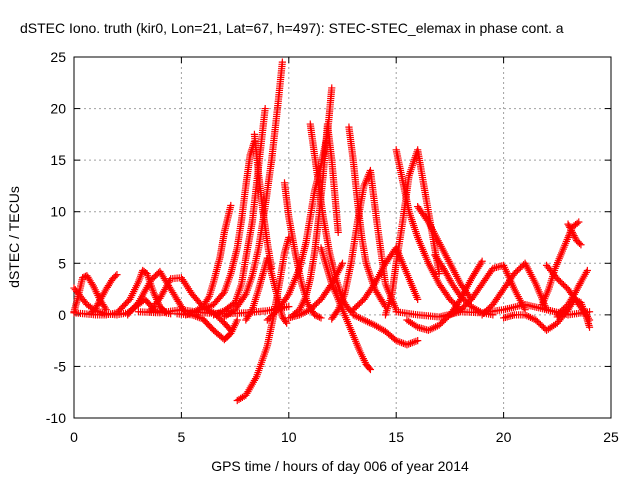  What do you see at coordinates (58, 109) in the screenshot?
I see `y-tick-label: 20` at bounding box center [58, 109].